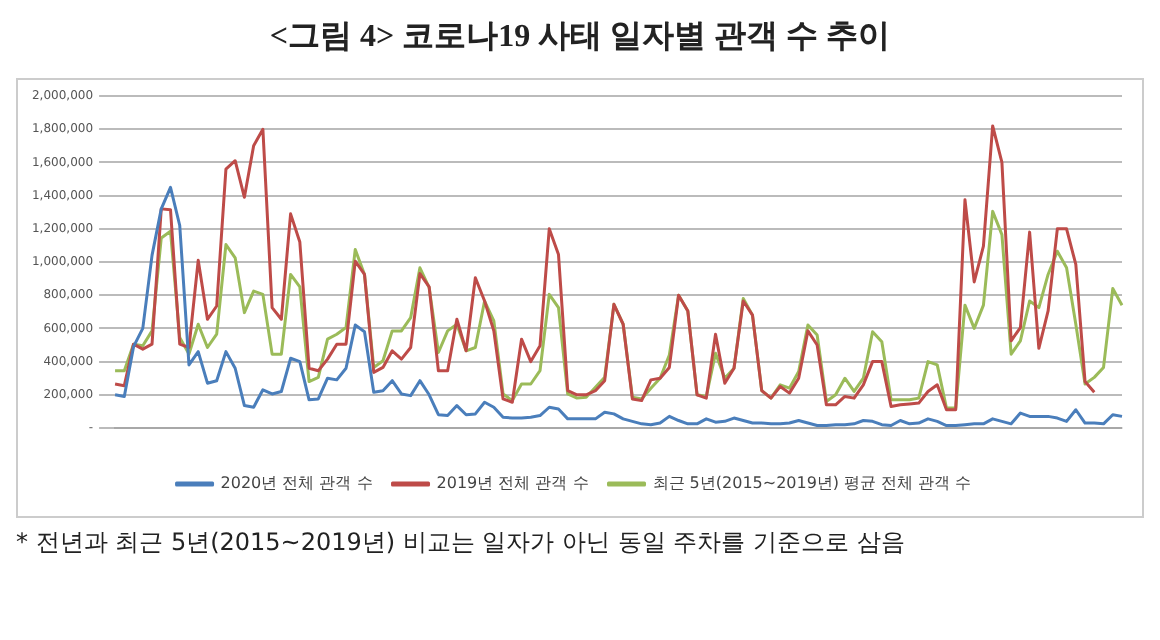 This screenshot has width=1160, height=640. What do you see at coordinates (461, 543) in the screenshot?
I see `text: * 전년과 최근 5년(2015~2019년) 비교는 일자가 아닌 동일 주차를 기준으로 삼음` at bounding box center [461, 543].